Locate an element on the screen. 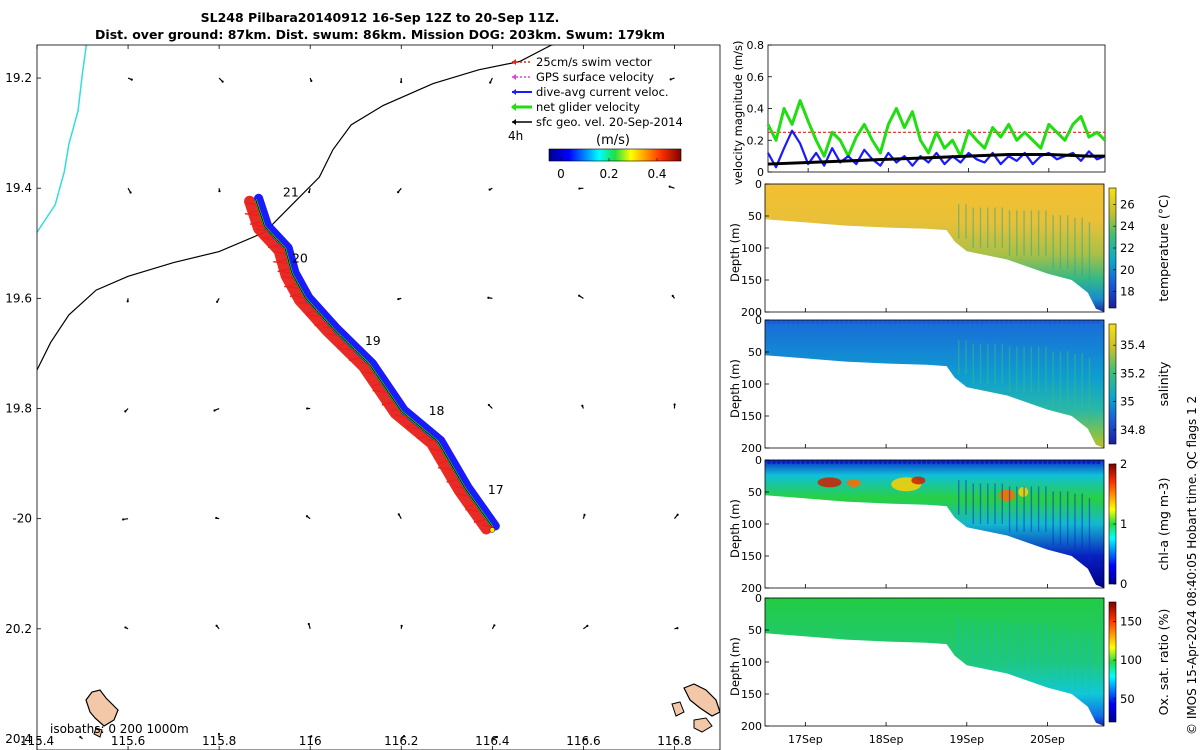 The image size is (1200, 750). depth-tick-label: 200 is located at coordinates (751, 588).